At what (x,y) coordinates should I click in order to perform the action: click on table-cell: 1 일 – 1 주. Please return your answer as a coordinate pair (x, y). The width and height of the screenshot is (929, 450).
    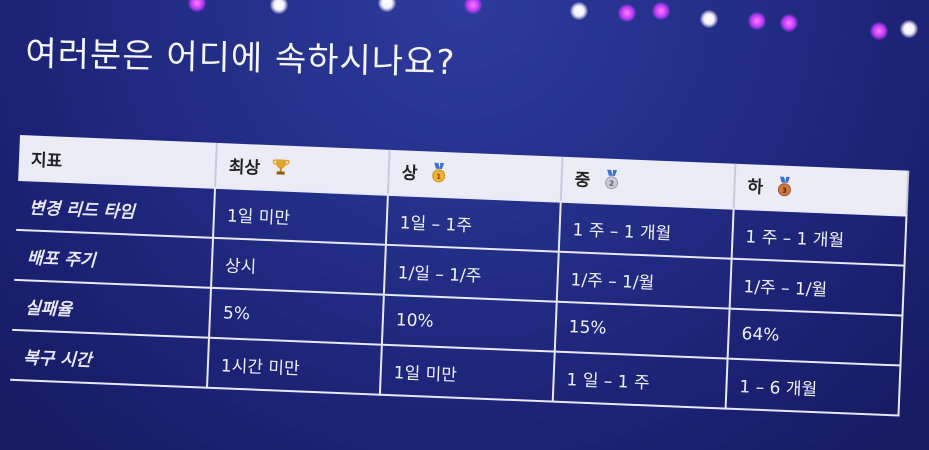
    Looking at the image, I should click on (640, 380).